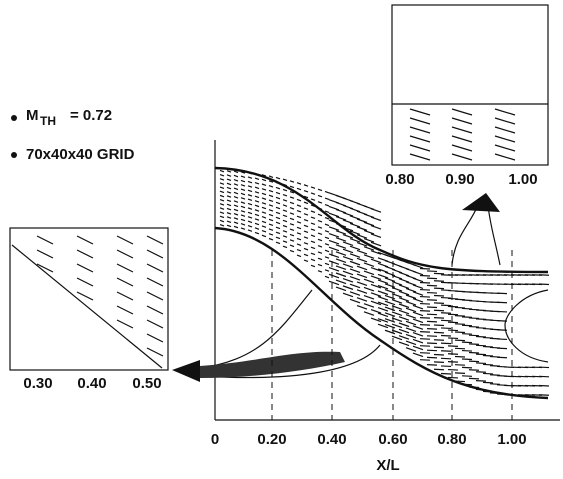  What do you see at coordinates (89, 299) in the screenshot?
I see `left-inset-frame` at bounding box center [89, 299].